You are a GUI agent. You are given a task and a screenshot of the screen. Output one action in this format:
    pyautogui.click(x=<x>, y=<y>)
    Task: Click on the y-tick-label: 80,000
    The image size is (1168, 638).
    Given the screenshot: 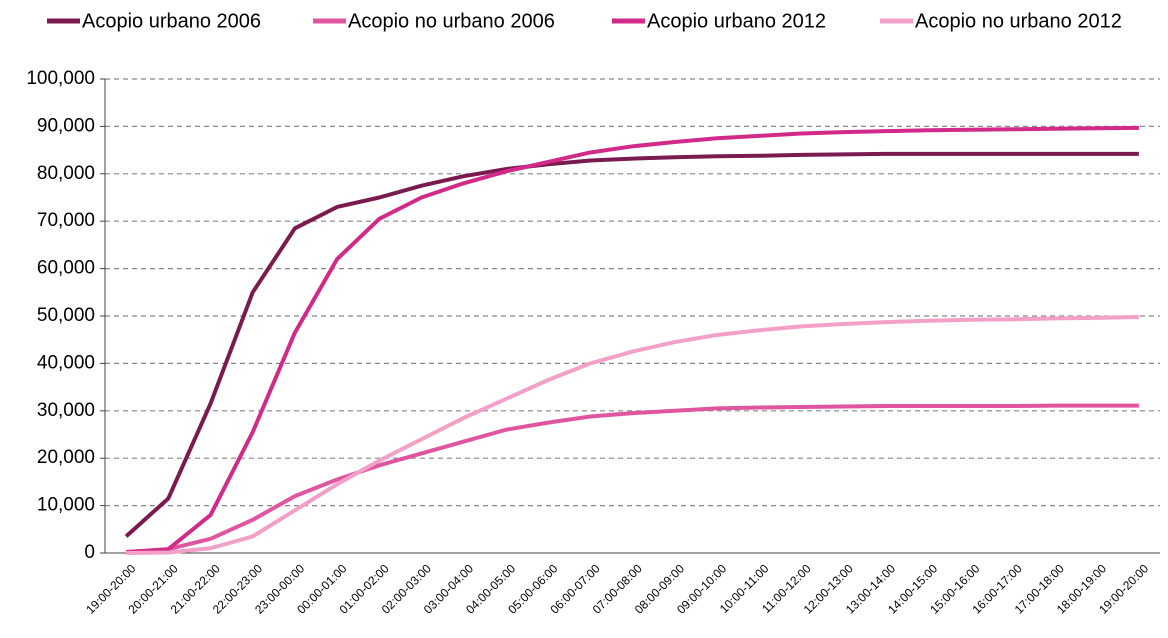 What is the action you would take?
    pyautogui.click(x=66, y=173)
    